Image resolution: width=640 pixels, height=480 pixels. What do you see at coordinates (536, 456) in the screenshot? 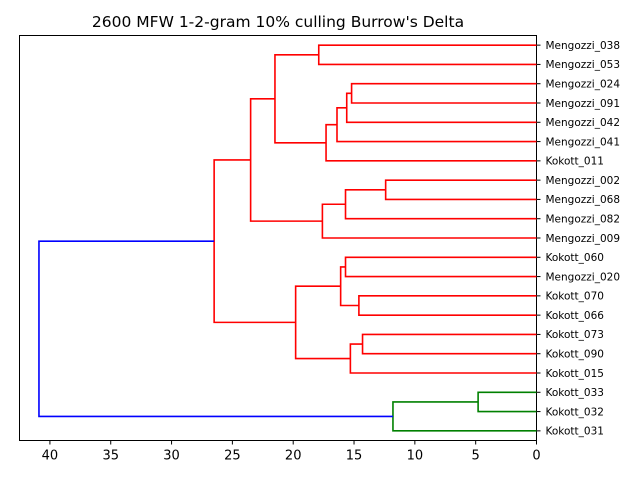
I see `x-tick-label: 0` at bounding box center [536, 456].